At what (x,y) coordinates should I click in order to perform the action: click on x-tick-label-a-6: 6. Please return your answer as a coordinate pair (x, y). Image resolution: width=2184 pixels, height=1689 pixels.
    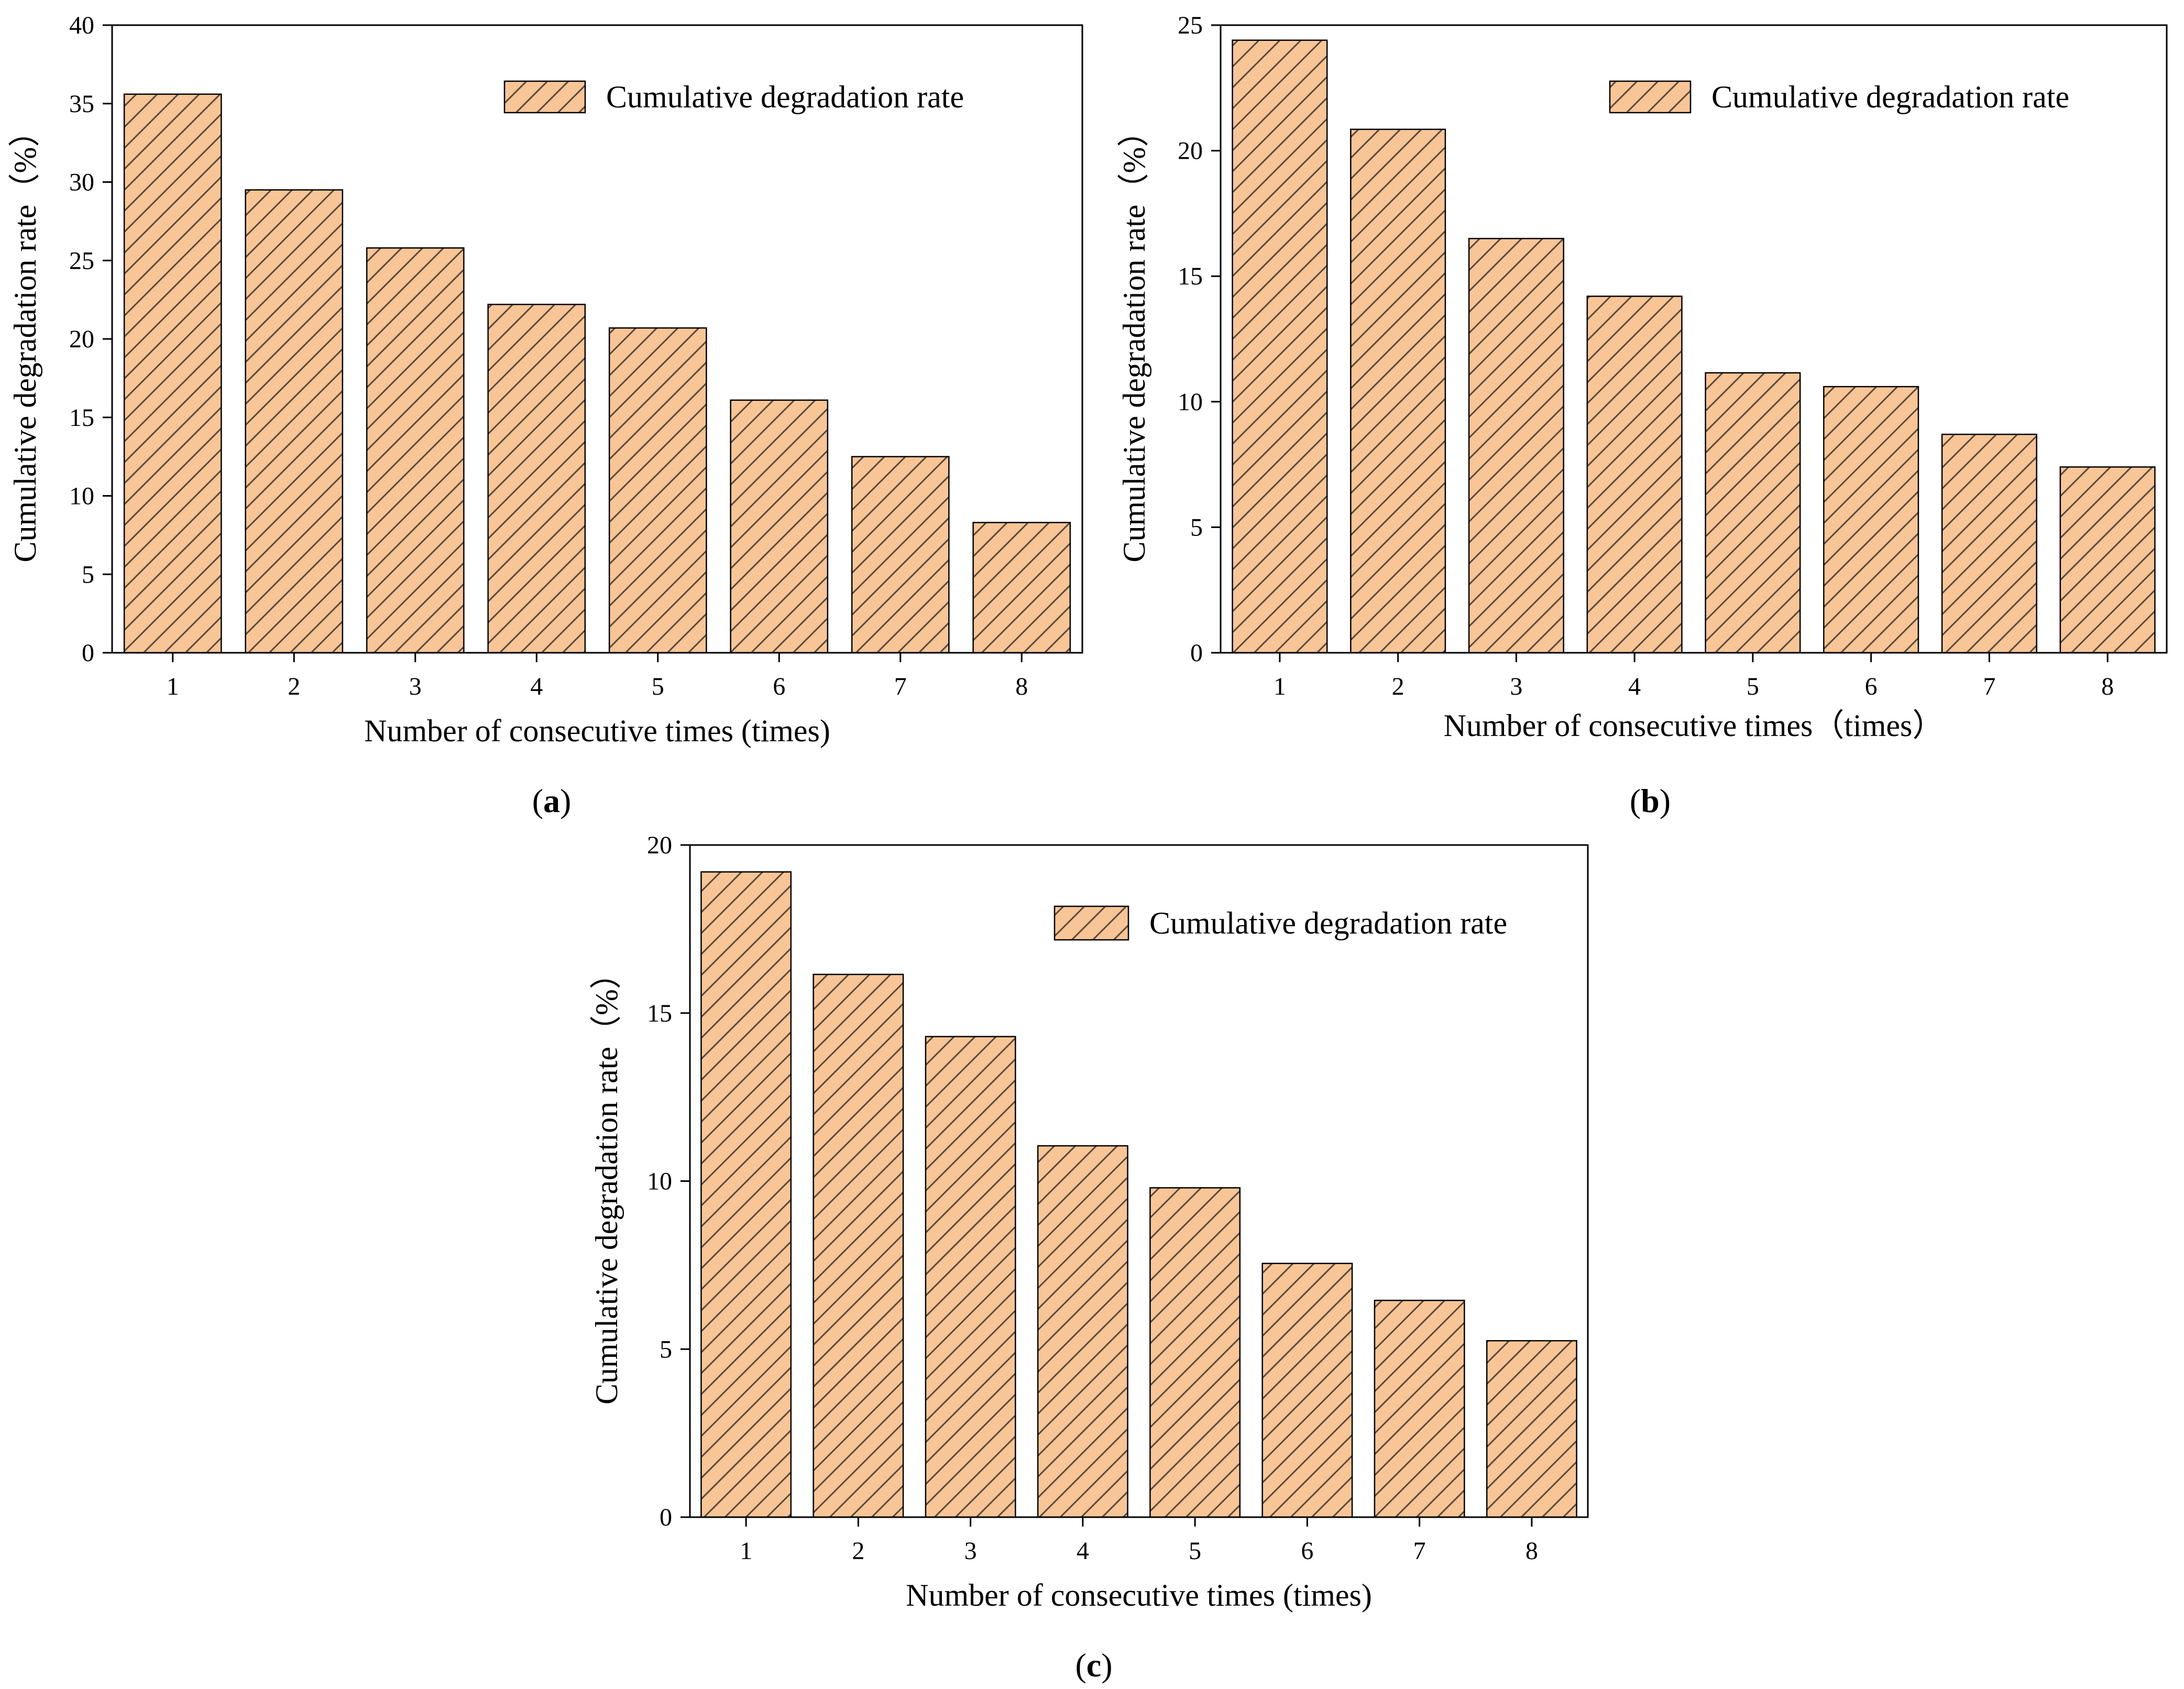
    Looking at the image, I should click on (779, 686).